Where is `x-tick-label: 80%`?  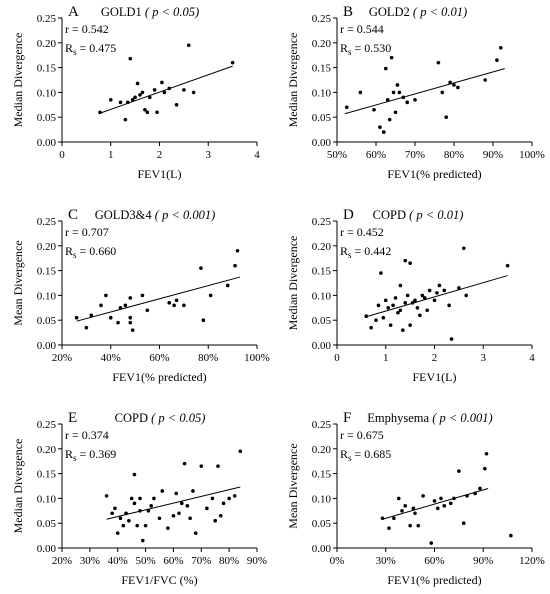 x-tick-label: 80% is located at coordinates (229, 561).